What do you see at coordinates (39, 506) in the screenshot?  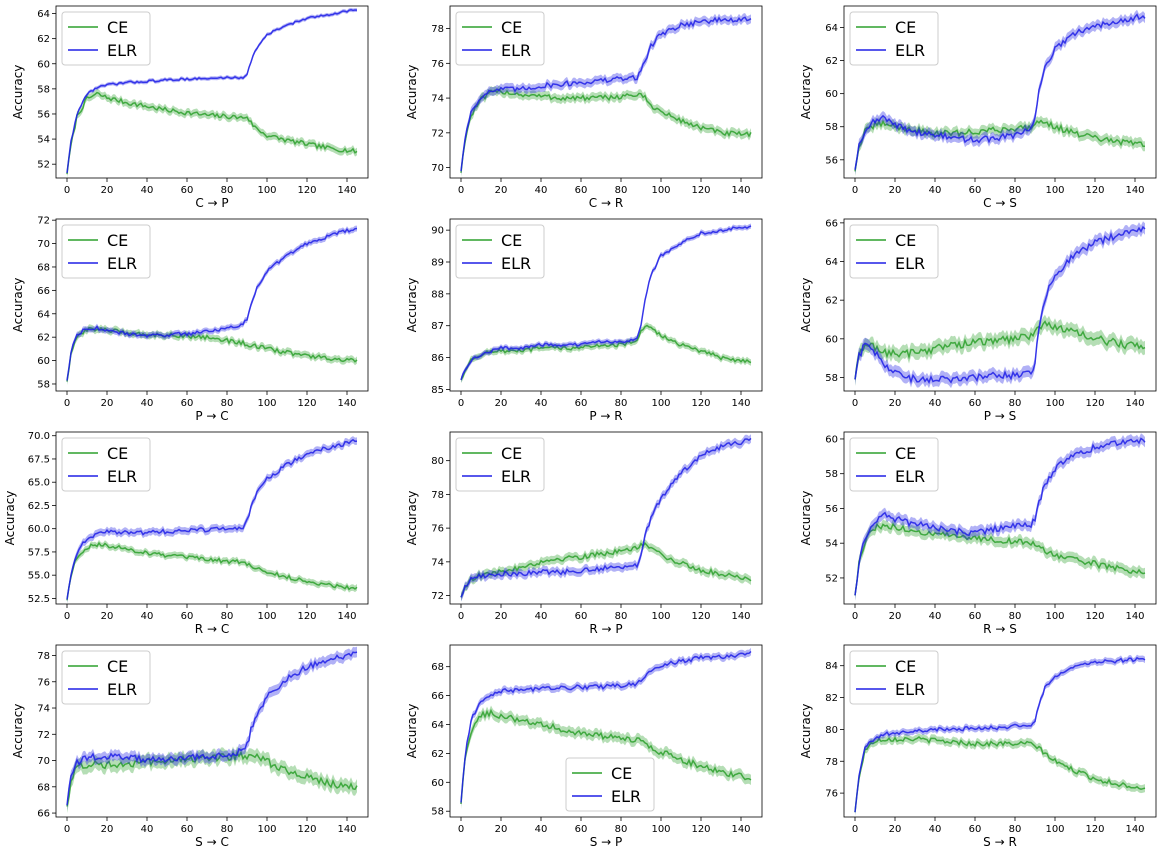 I see `y-tick-label: 62.5` at bounding box center [39, 506].